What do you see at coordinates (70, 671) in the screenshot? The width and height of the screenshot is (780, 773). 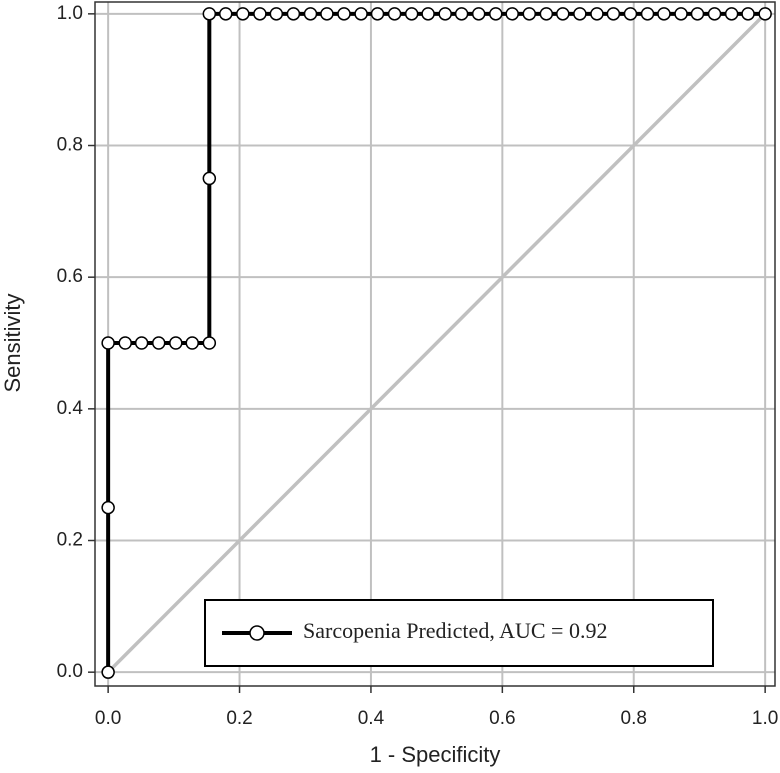 I see `y-tick-label: 0.0` at bounding box center [70, 671].